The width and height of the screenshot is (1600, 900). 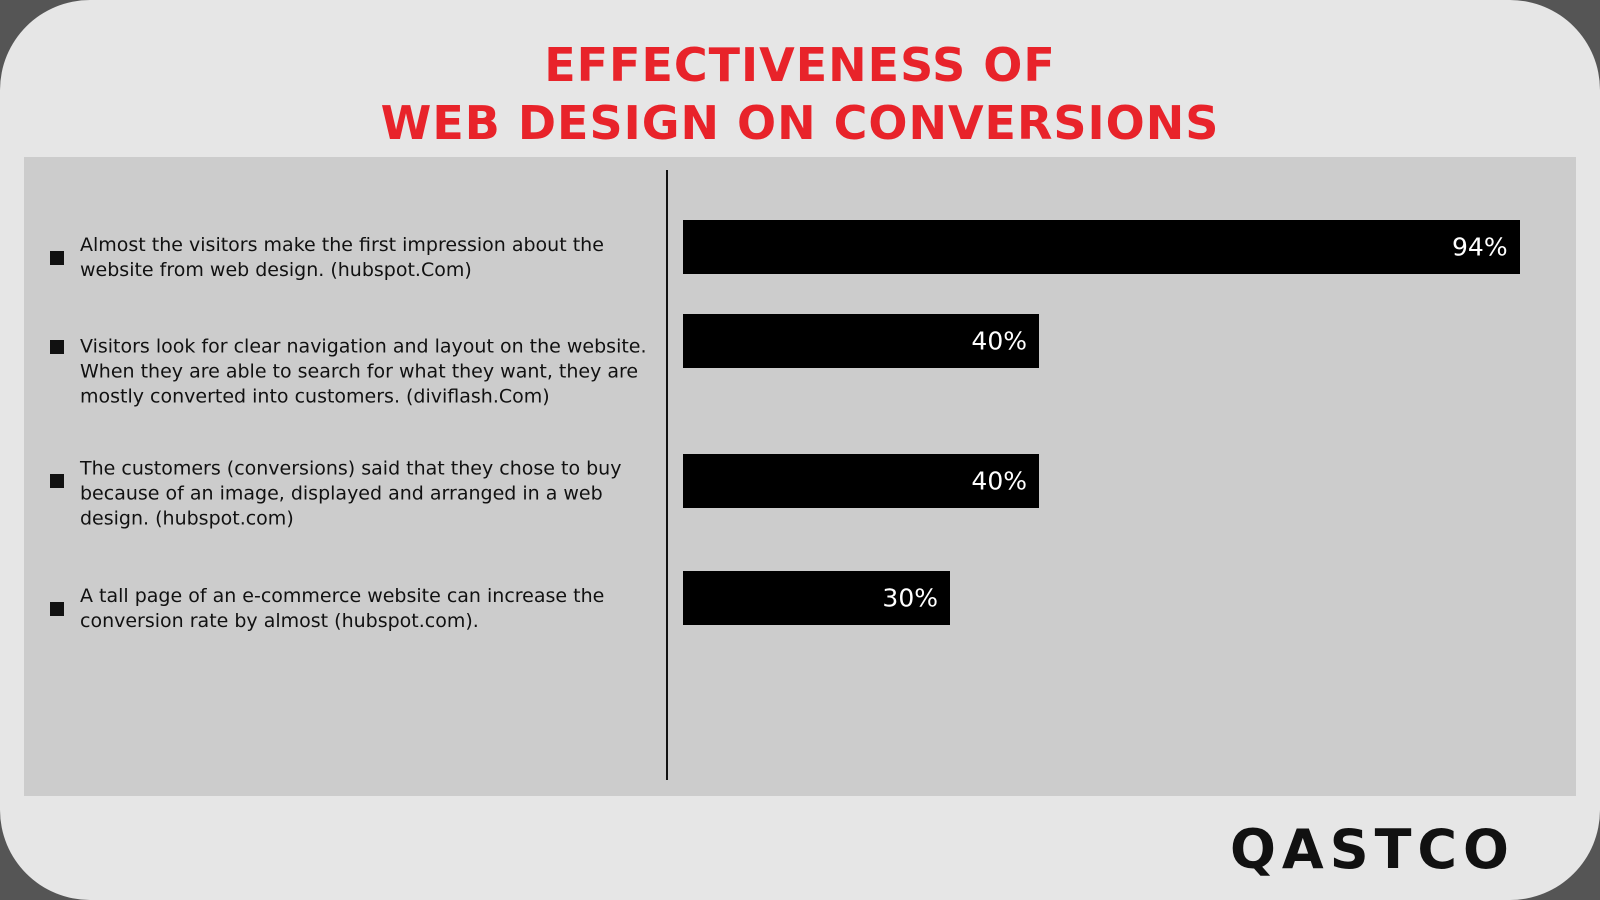 What do you see at coordinates (1480, 247) in the screenshot?
I see `value-label: 94%` at bounding box center [1480, 247].